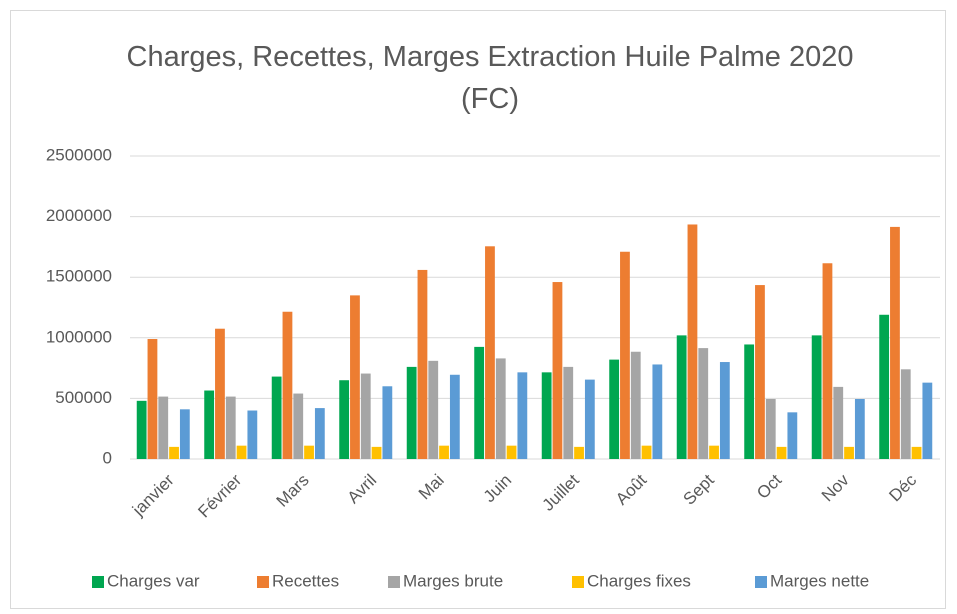  Describe the element at coordinates (293, 491) in the screenshot. I see `x-tick-label: Mars` at that location.